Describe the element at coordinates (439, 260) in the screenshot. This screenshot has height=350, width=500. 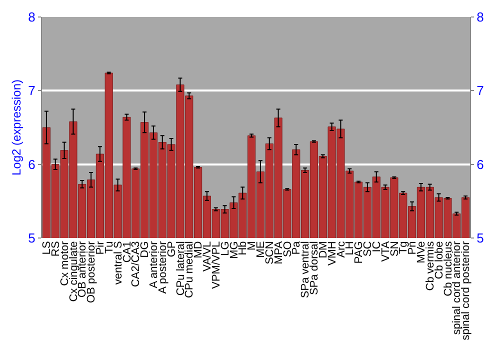
I see `x-tick-label: Cb lobe` at that location.